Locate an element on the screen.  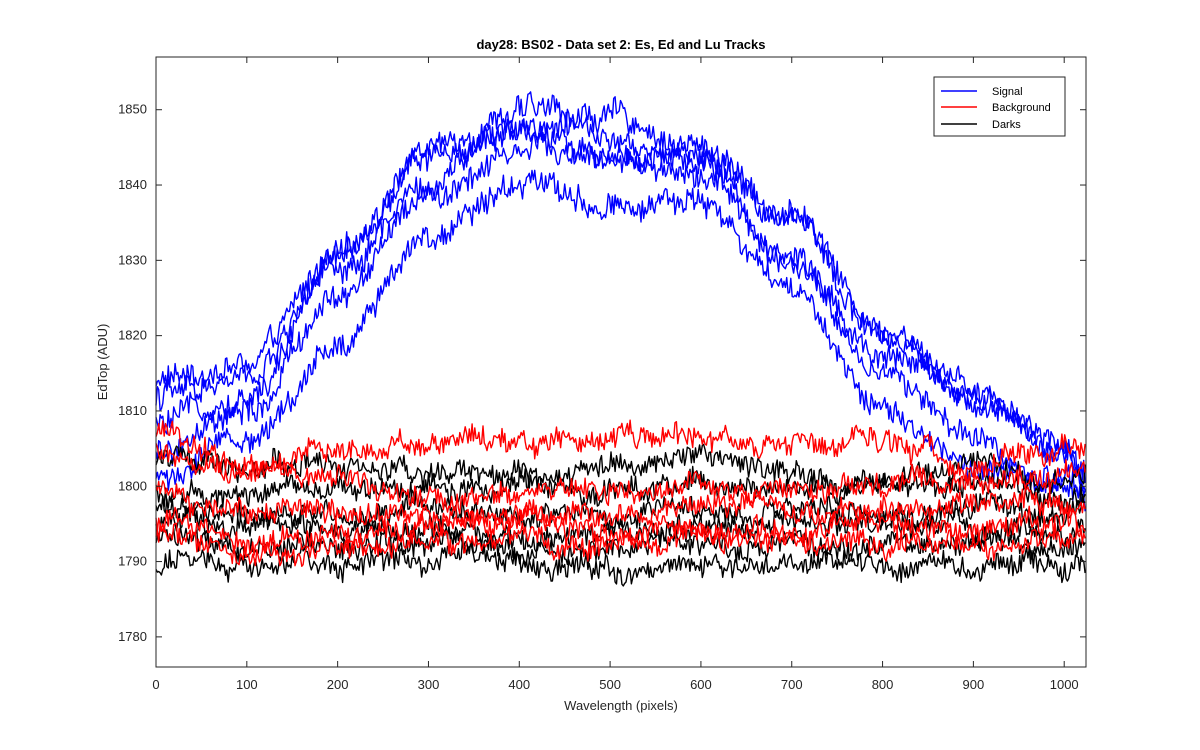
x-tick-label: 700 is located at coordinates (792, 684).